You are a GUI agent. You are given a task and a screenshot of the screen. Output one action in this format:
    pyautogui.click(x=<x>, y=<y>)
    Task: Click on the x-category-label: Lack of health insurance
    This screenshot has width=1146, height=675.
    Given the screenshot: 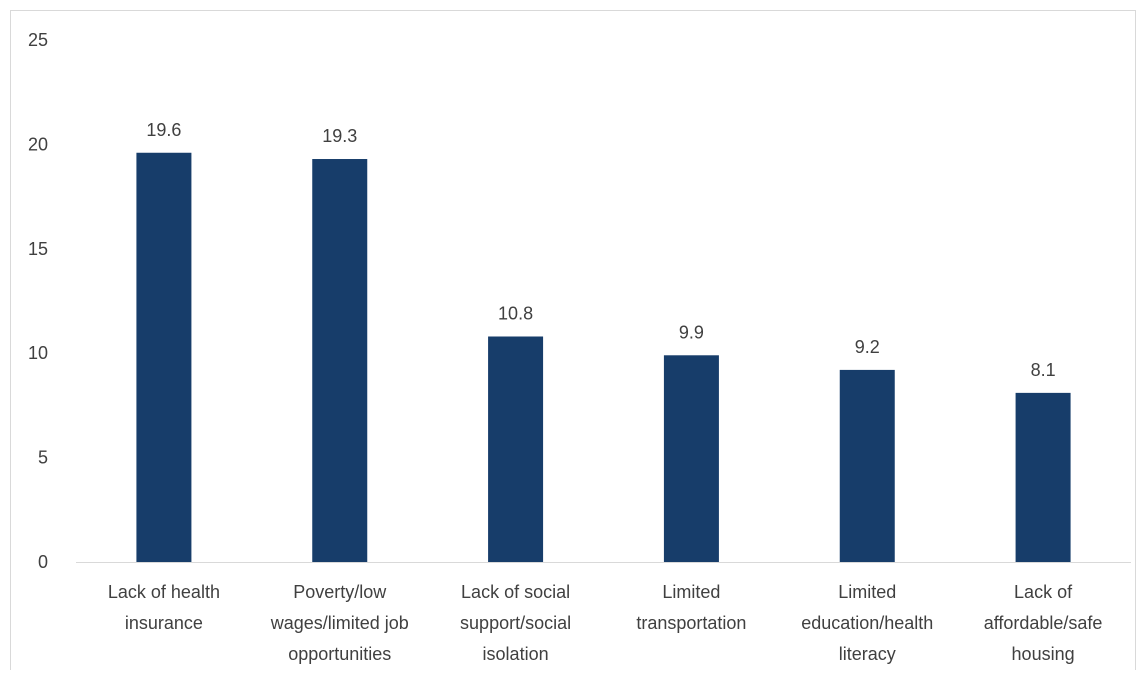 What is the action you would take?
    pyautogui.click(x=164, y=607)
    